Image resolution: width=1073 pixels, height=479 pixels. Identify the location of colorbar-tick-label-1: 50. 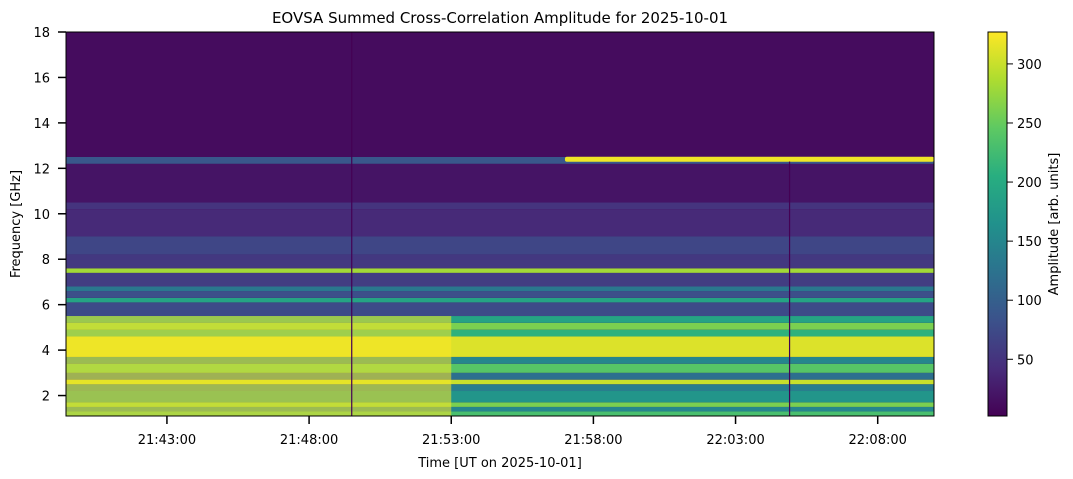
(1025, 360).